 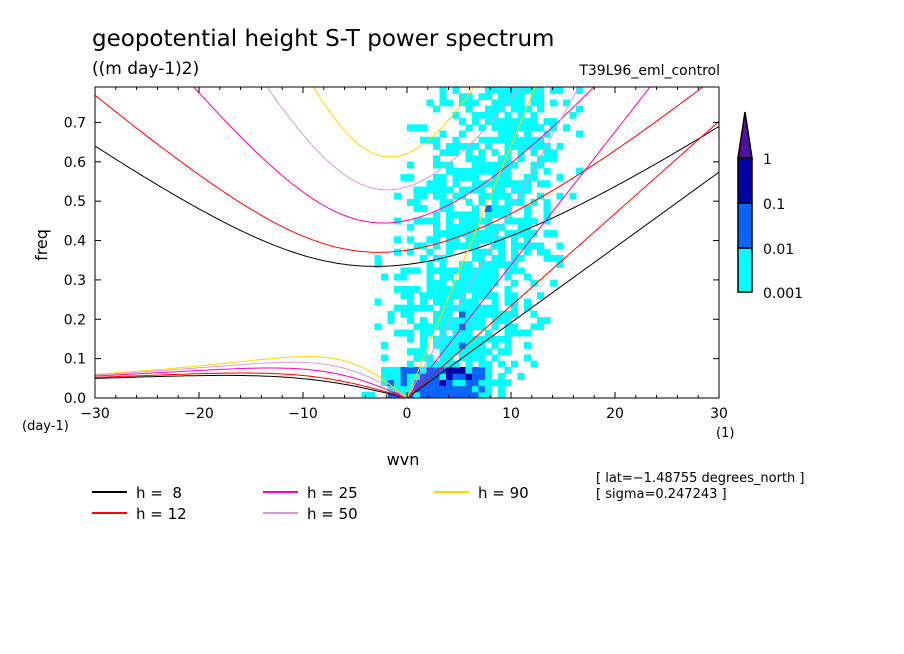 I want to click on x-axis-label: wvn, so click(x=403, y=459).